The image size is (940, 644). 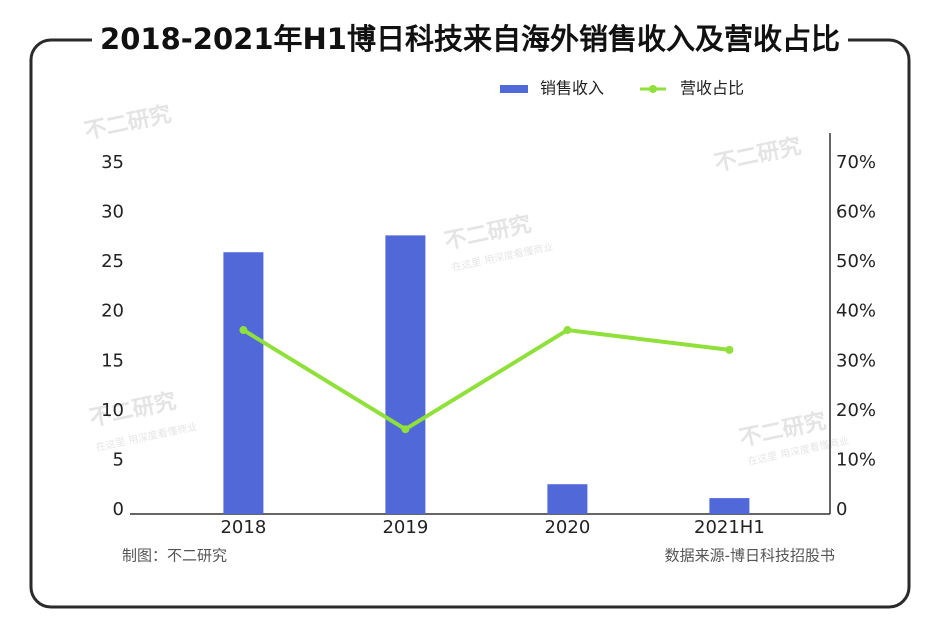 I want to click on y-tick-label: 25, so click(x=112, y=261).